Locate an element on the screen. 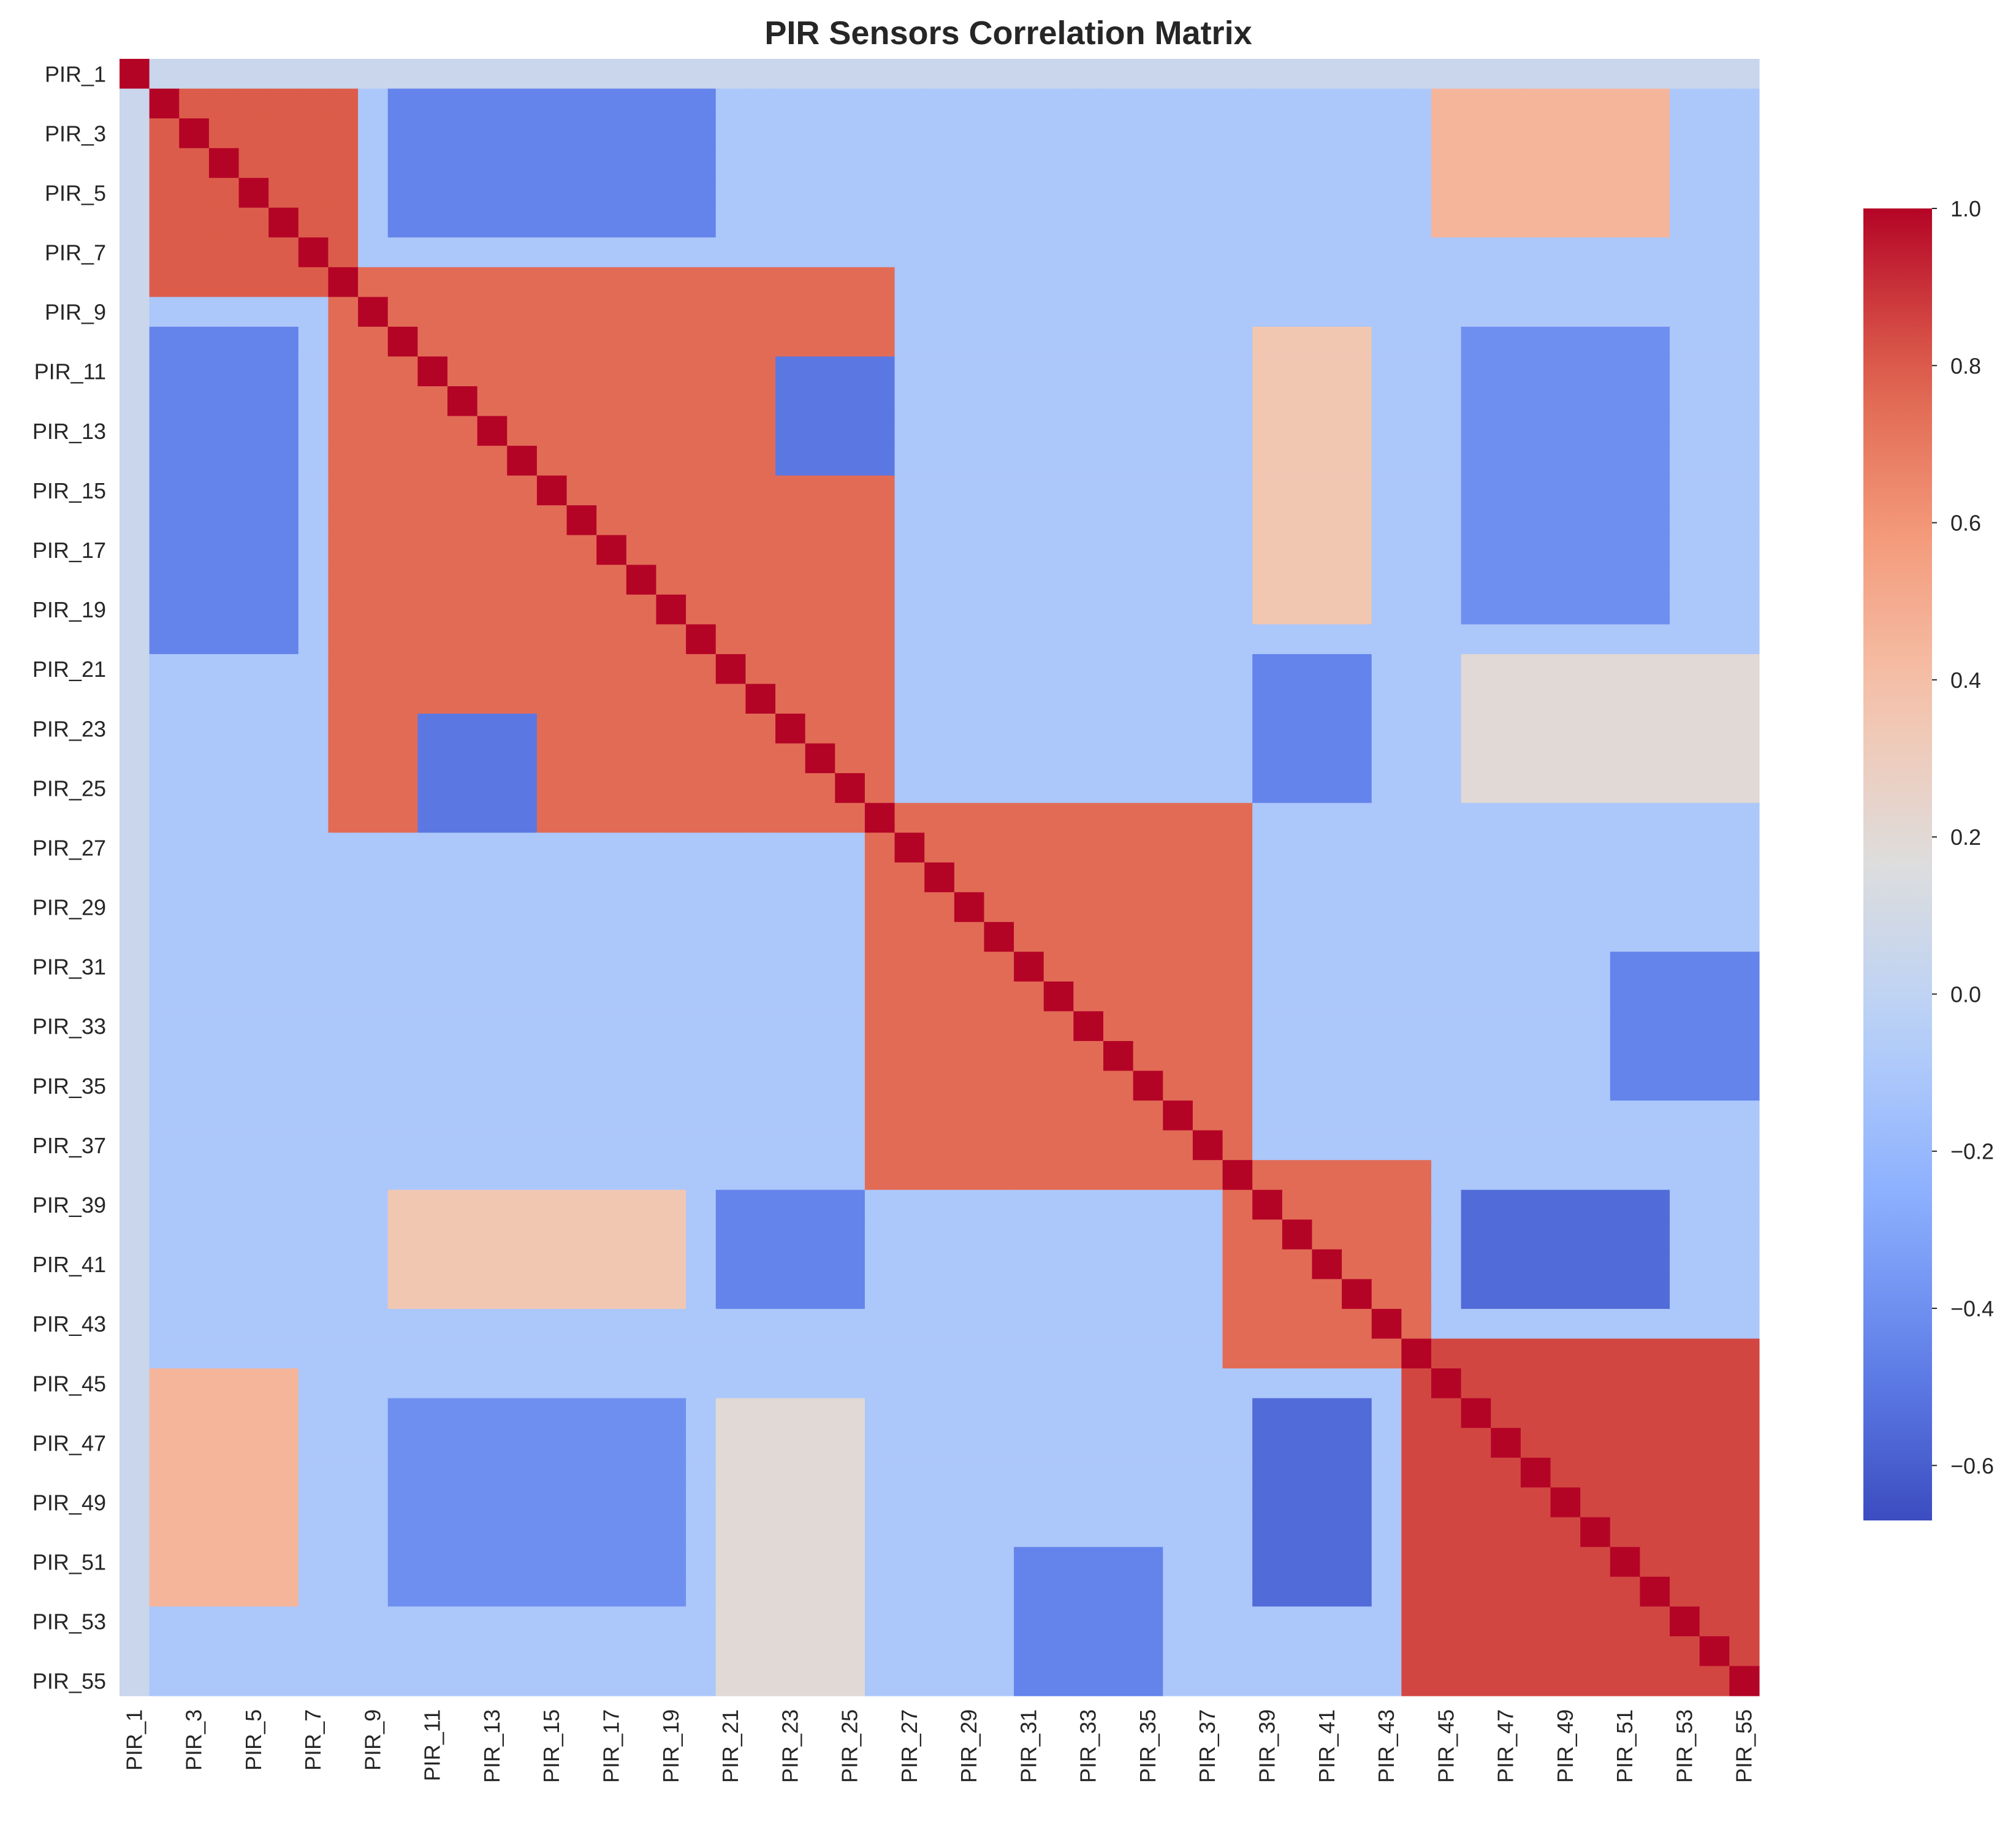  colorbar-tick-label: 0.2 is located at coordinates (1965, 837).